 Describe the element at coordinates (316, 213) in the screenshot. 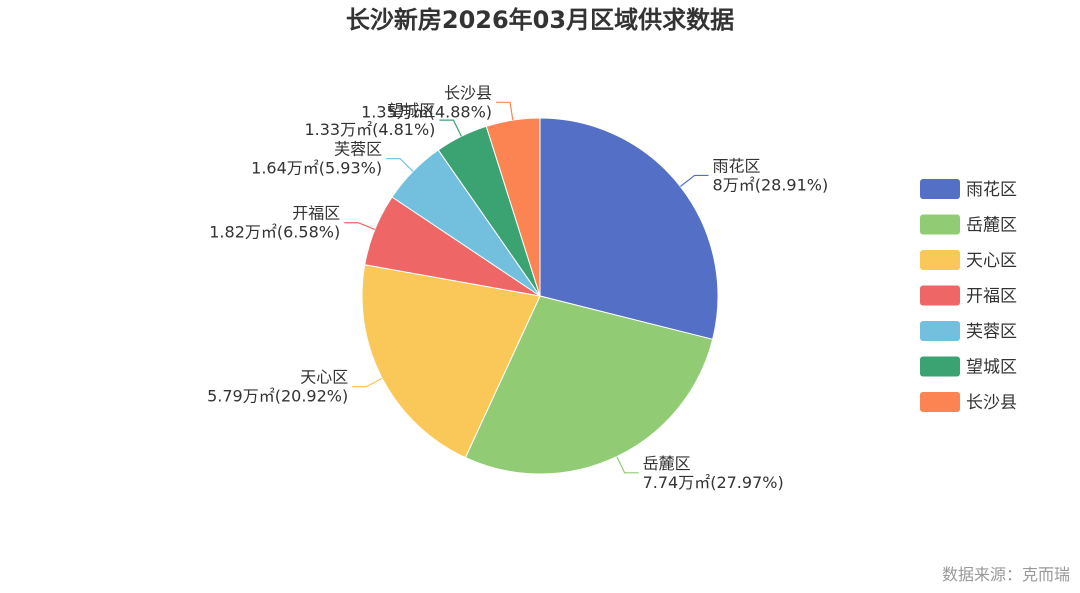

I see `slice-label-name-3: 开福区` at that location.